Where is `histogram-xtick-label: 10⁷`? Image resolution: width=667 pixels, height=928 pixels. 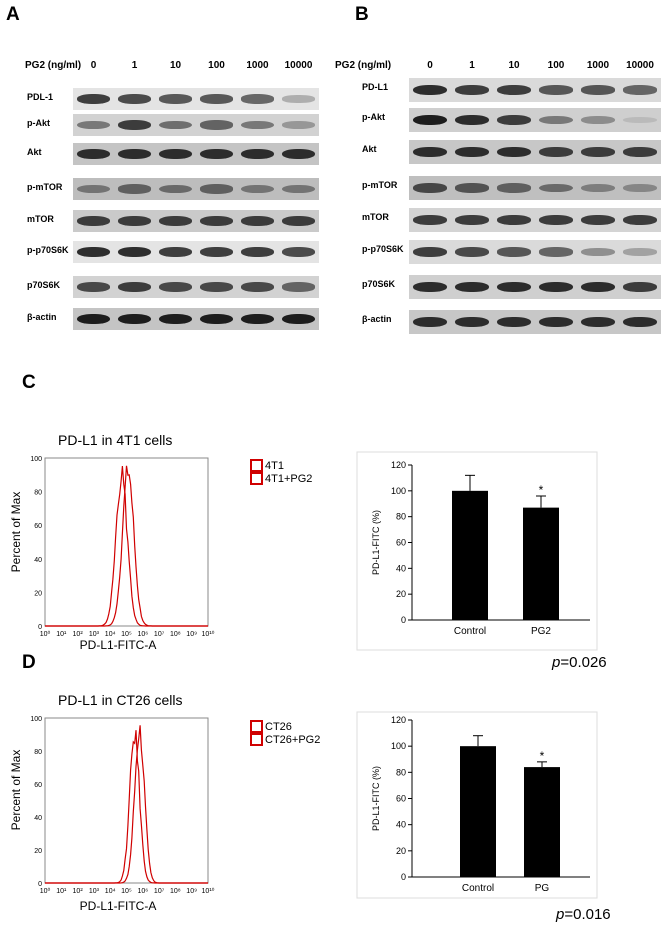
histogram-xtick-label: 10⁷ is located at coordinates (159, 891).